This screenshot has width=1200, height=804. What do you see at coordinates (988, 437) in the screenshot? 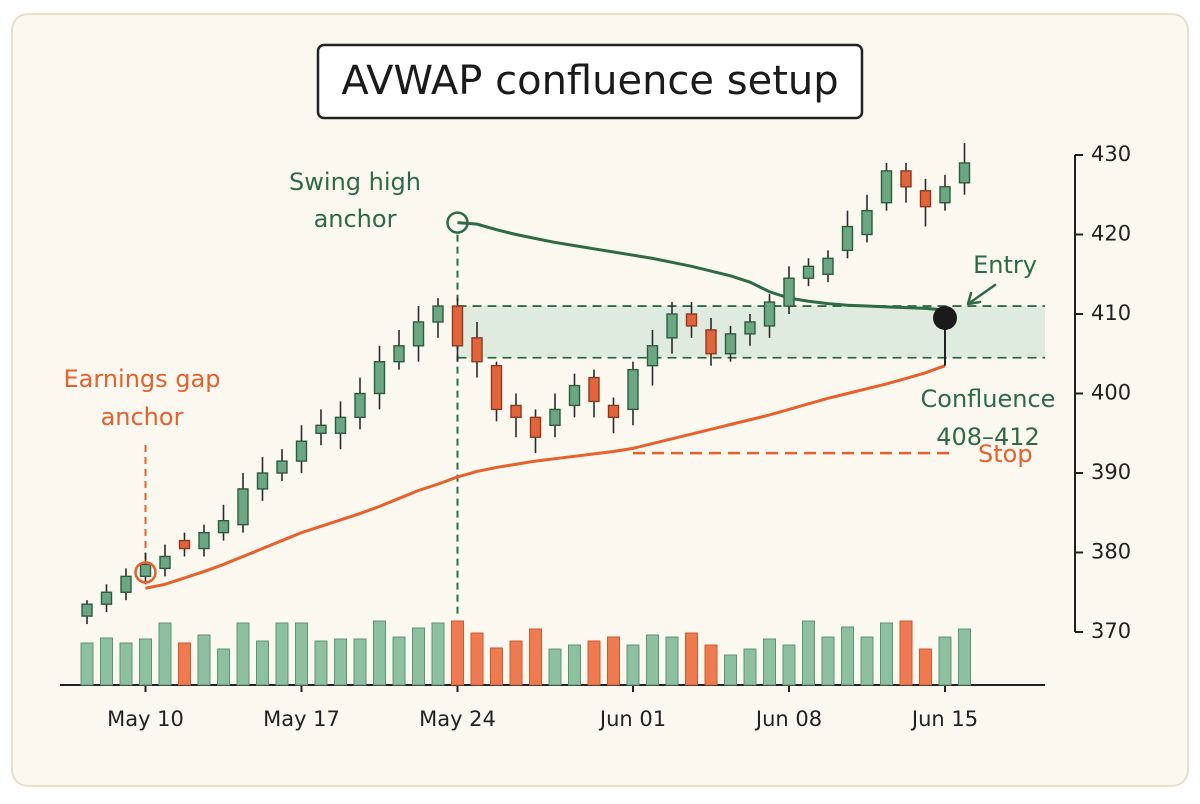
I see `annotation: 408–412` at bounding box center [988, 437].